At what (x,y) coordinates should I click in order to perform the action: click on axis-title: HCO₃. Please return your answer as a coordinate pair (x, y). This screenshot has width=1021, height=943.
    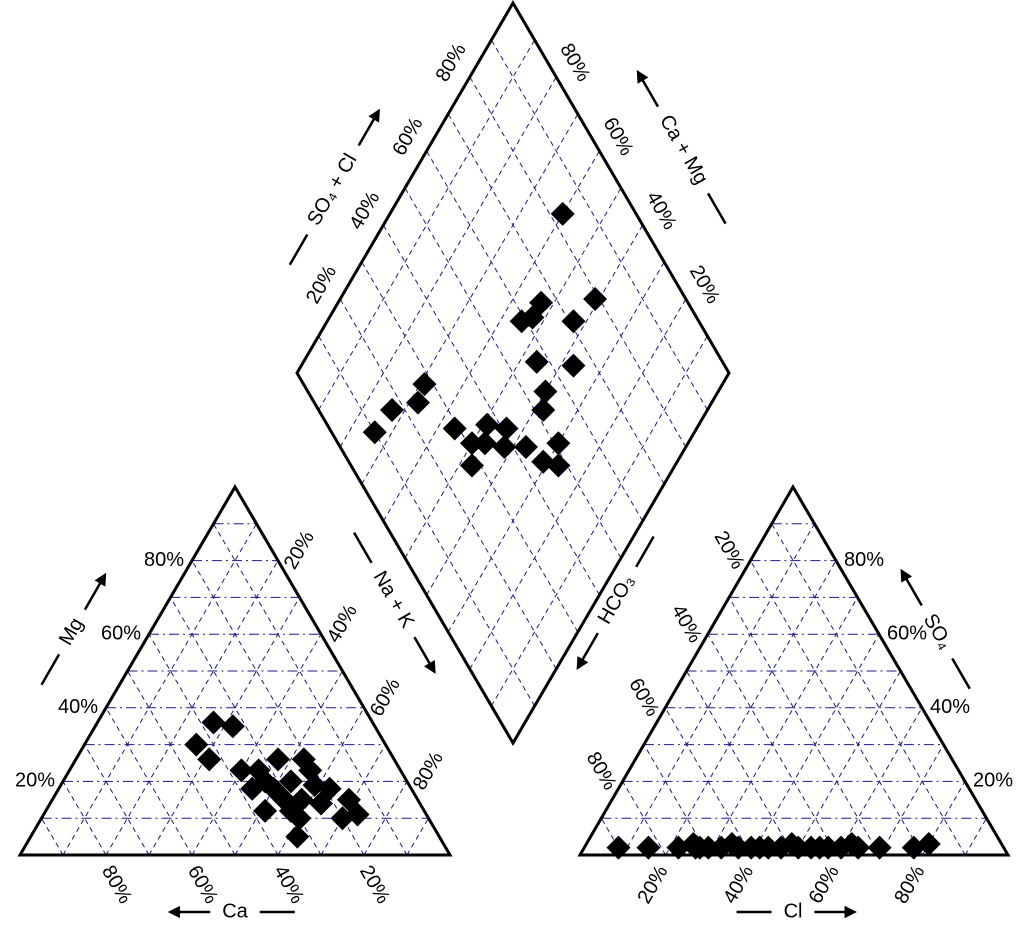
    Looking at the image, I should click on (616, 599).